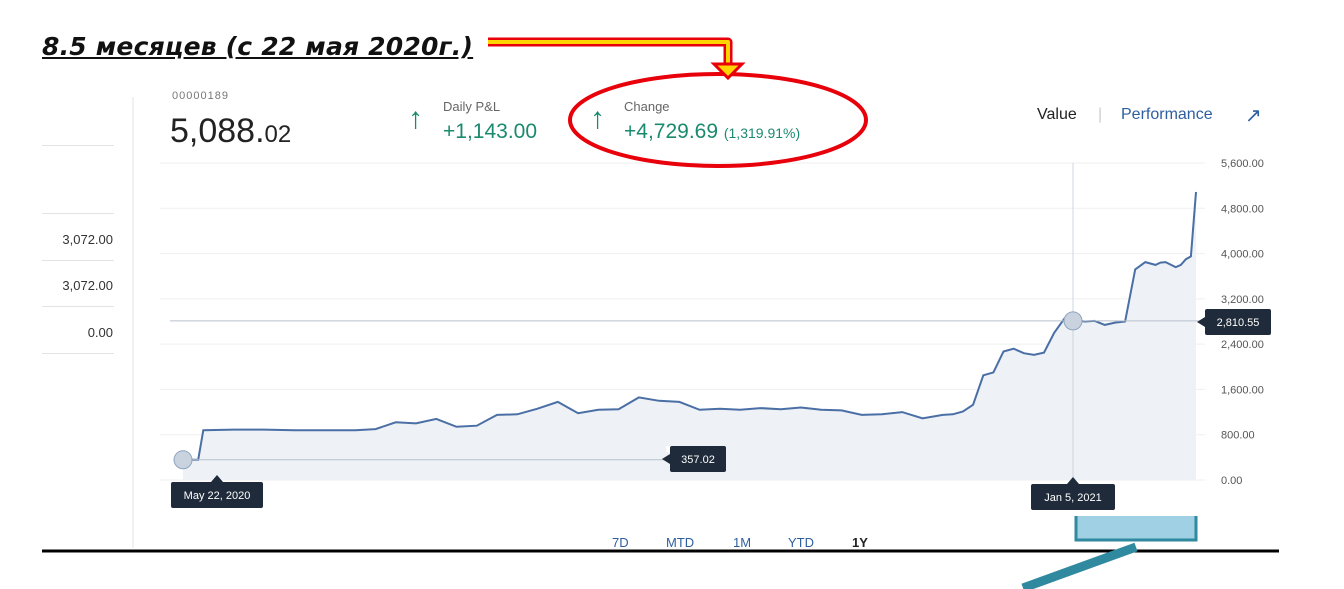 The width and height of the screenshot is (1344, 589). Describe the element at coordinates (1242, 390) in the screenshot. I see `y-tick-label: 1,600.00` at that location.